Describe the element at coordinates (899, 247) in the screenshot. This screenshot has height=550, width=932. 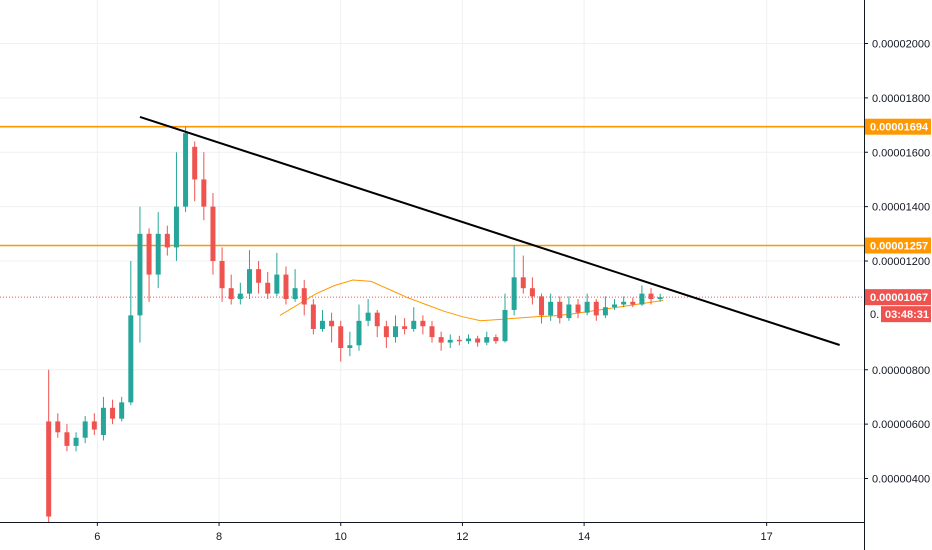
I see `level-price-badge: 0.00001257` at that location.